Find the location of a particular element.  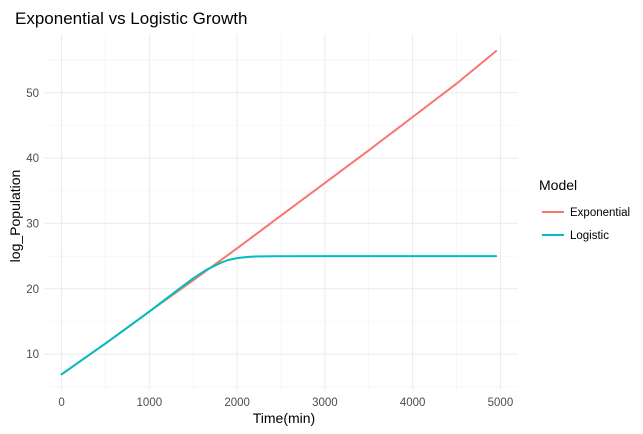

y-axis-ticks: 10 20 30 40 50 is located at coordinates (32, 224).